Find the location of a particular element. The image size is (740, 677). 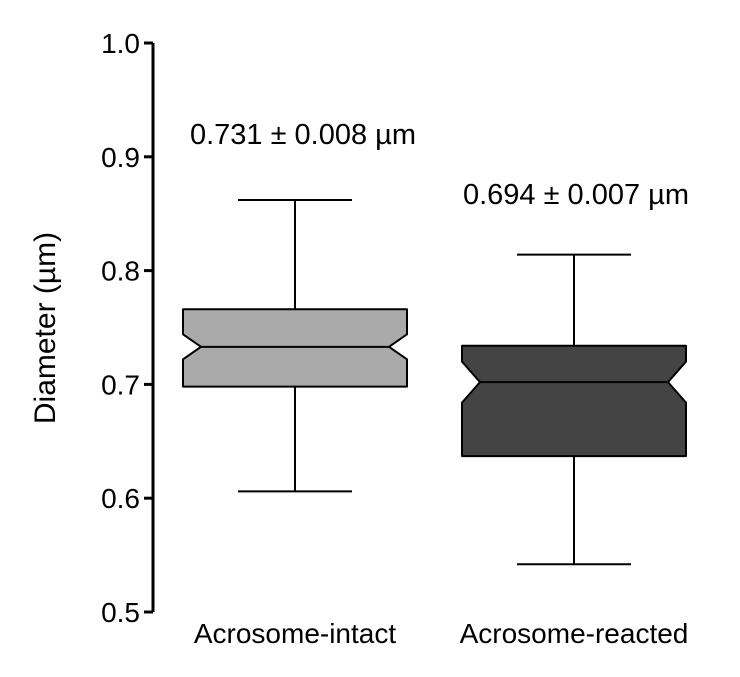

y-axis: 0.5 0.6 0.7 0.8 0.9 1.0 is located at coordinates (128, 328).